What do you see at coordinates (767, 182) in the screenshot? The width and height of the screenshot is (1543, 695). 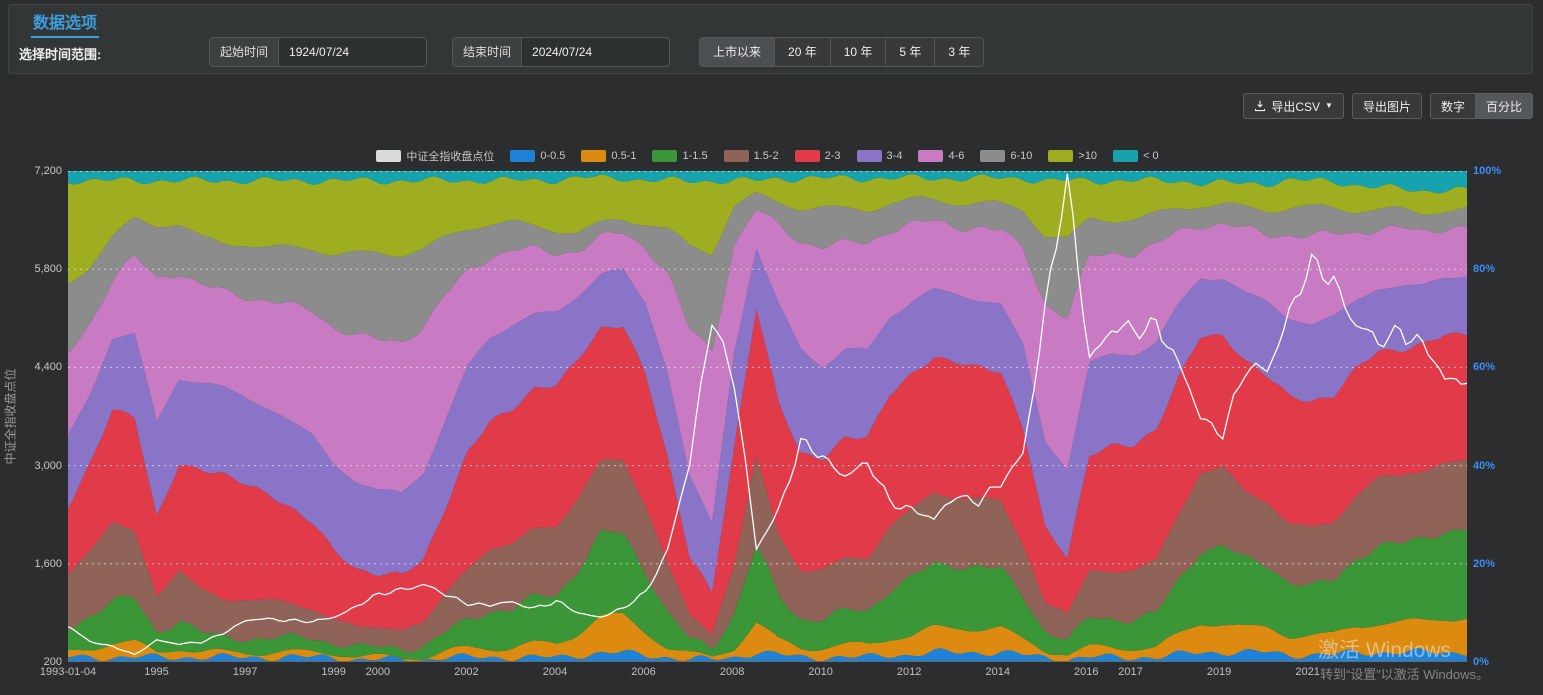 I see `area-band-< 0` at bounding box center [767, 182].